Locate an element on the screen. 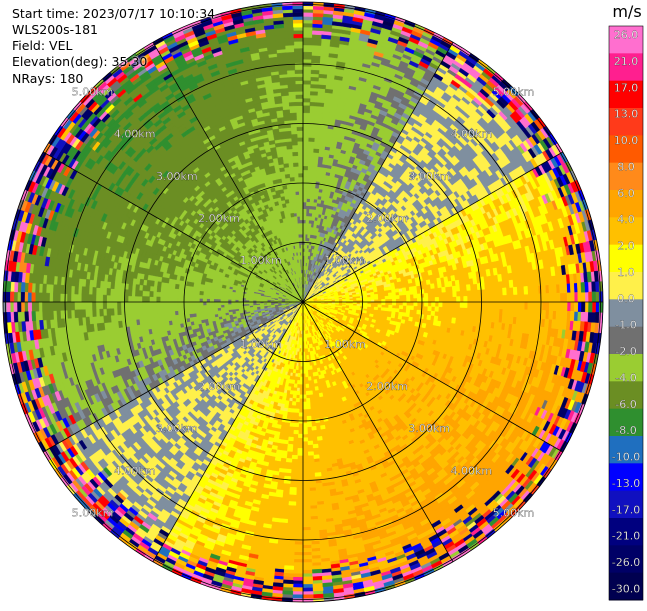 The image size is (647, 611). colorbar-tick-label: -26.0 is located at coordinates (626, 562).